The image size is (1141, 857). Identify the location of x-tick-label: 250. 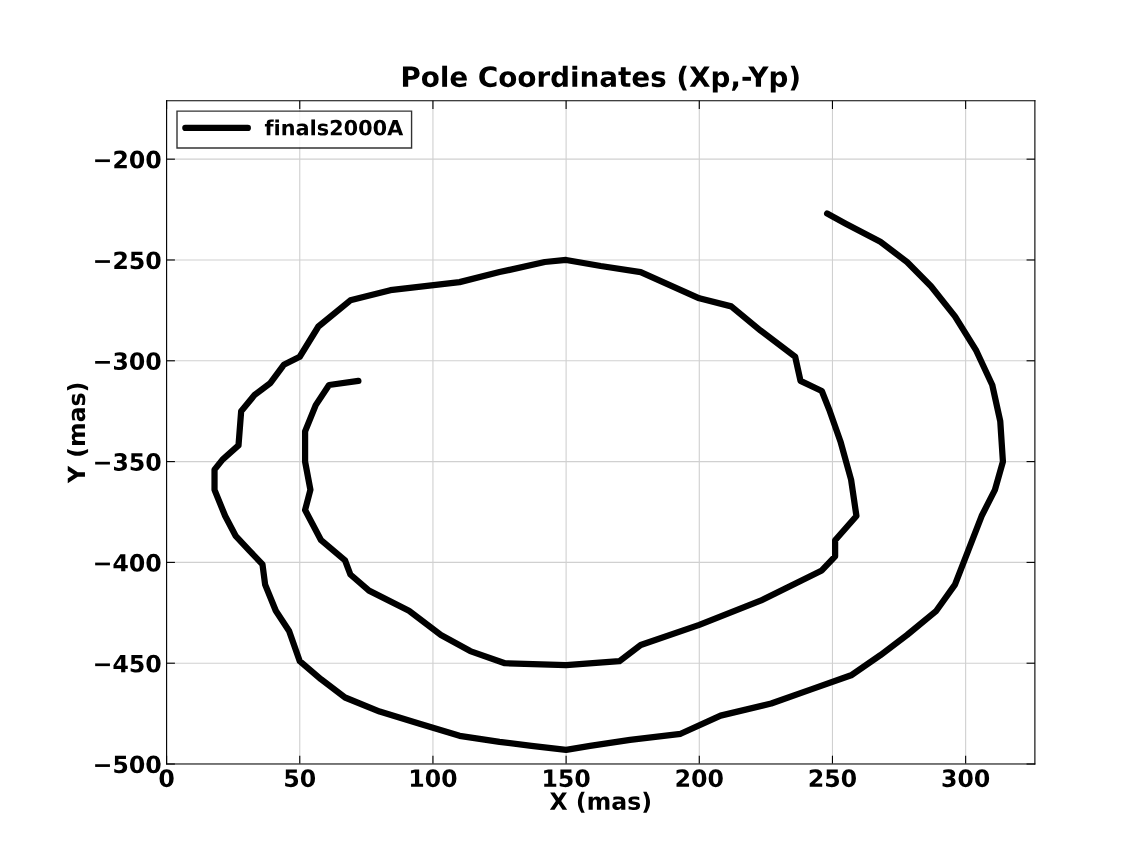
(832, 778).